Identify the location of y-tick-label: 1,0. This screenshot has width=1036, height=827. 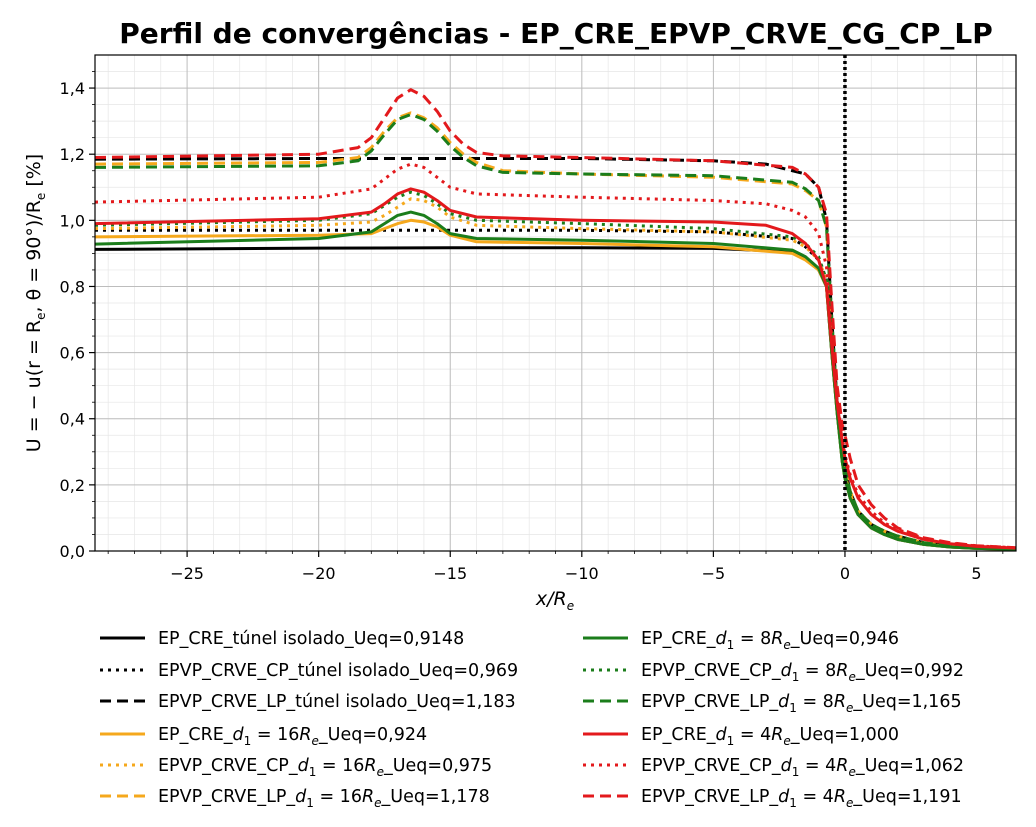
(72, 220).